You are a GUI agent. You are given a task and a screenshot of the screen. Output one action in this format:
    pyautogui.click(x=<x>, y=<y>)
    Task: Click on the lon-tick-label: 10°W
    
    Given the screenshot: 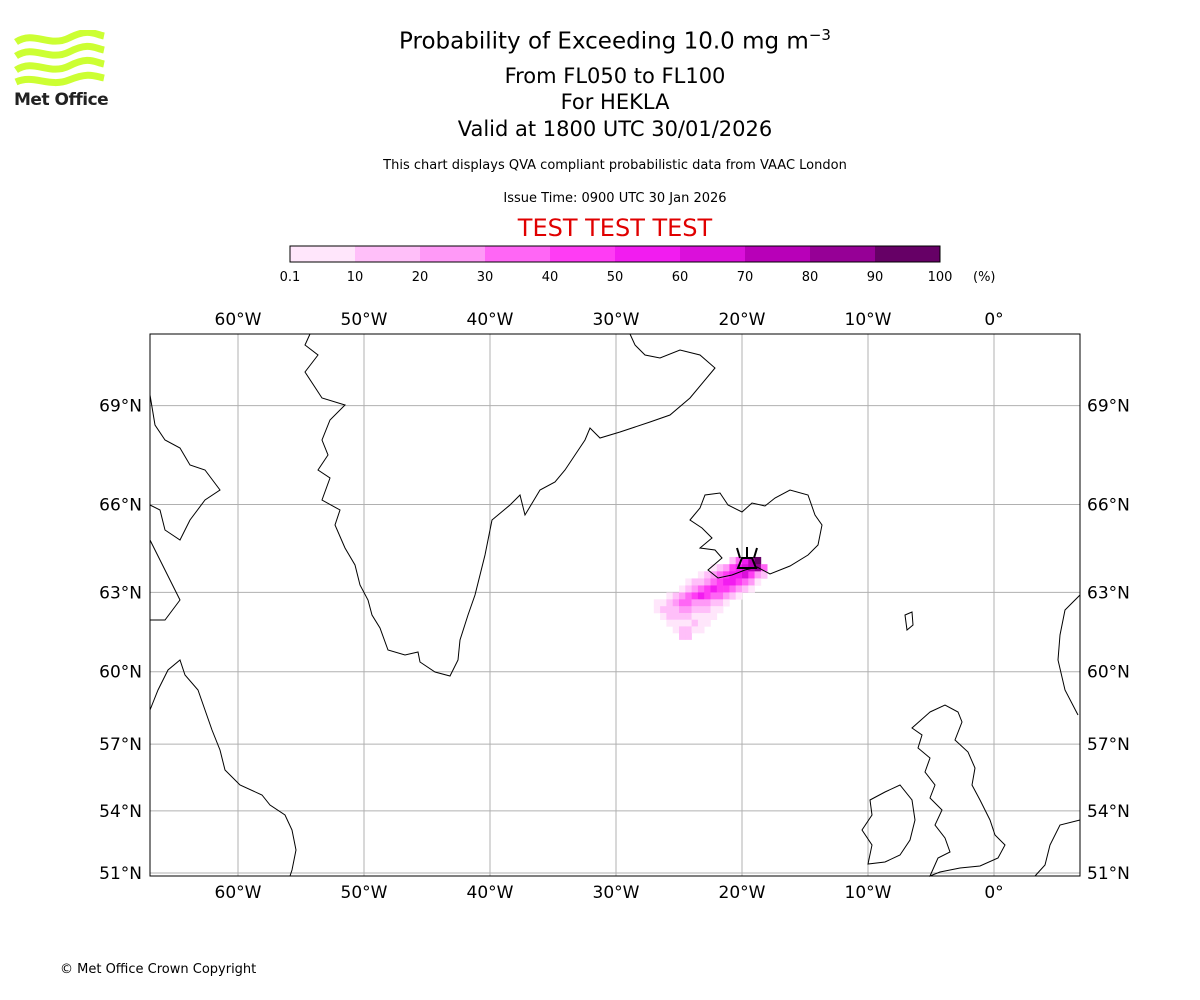 What is the action you would take?
    pyautogui.click(x=868, y=893)
    